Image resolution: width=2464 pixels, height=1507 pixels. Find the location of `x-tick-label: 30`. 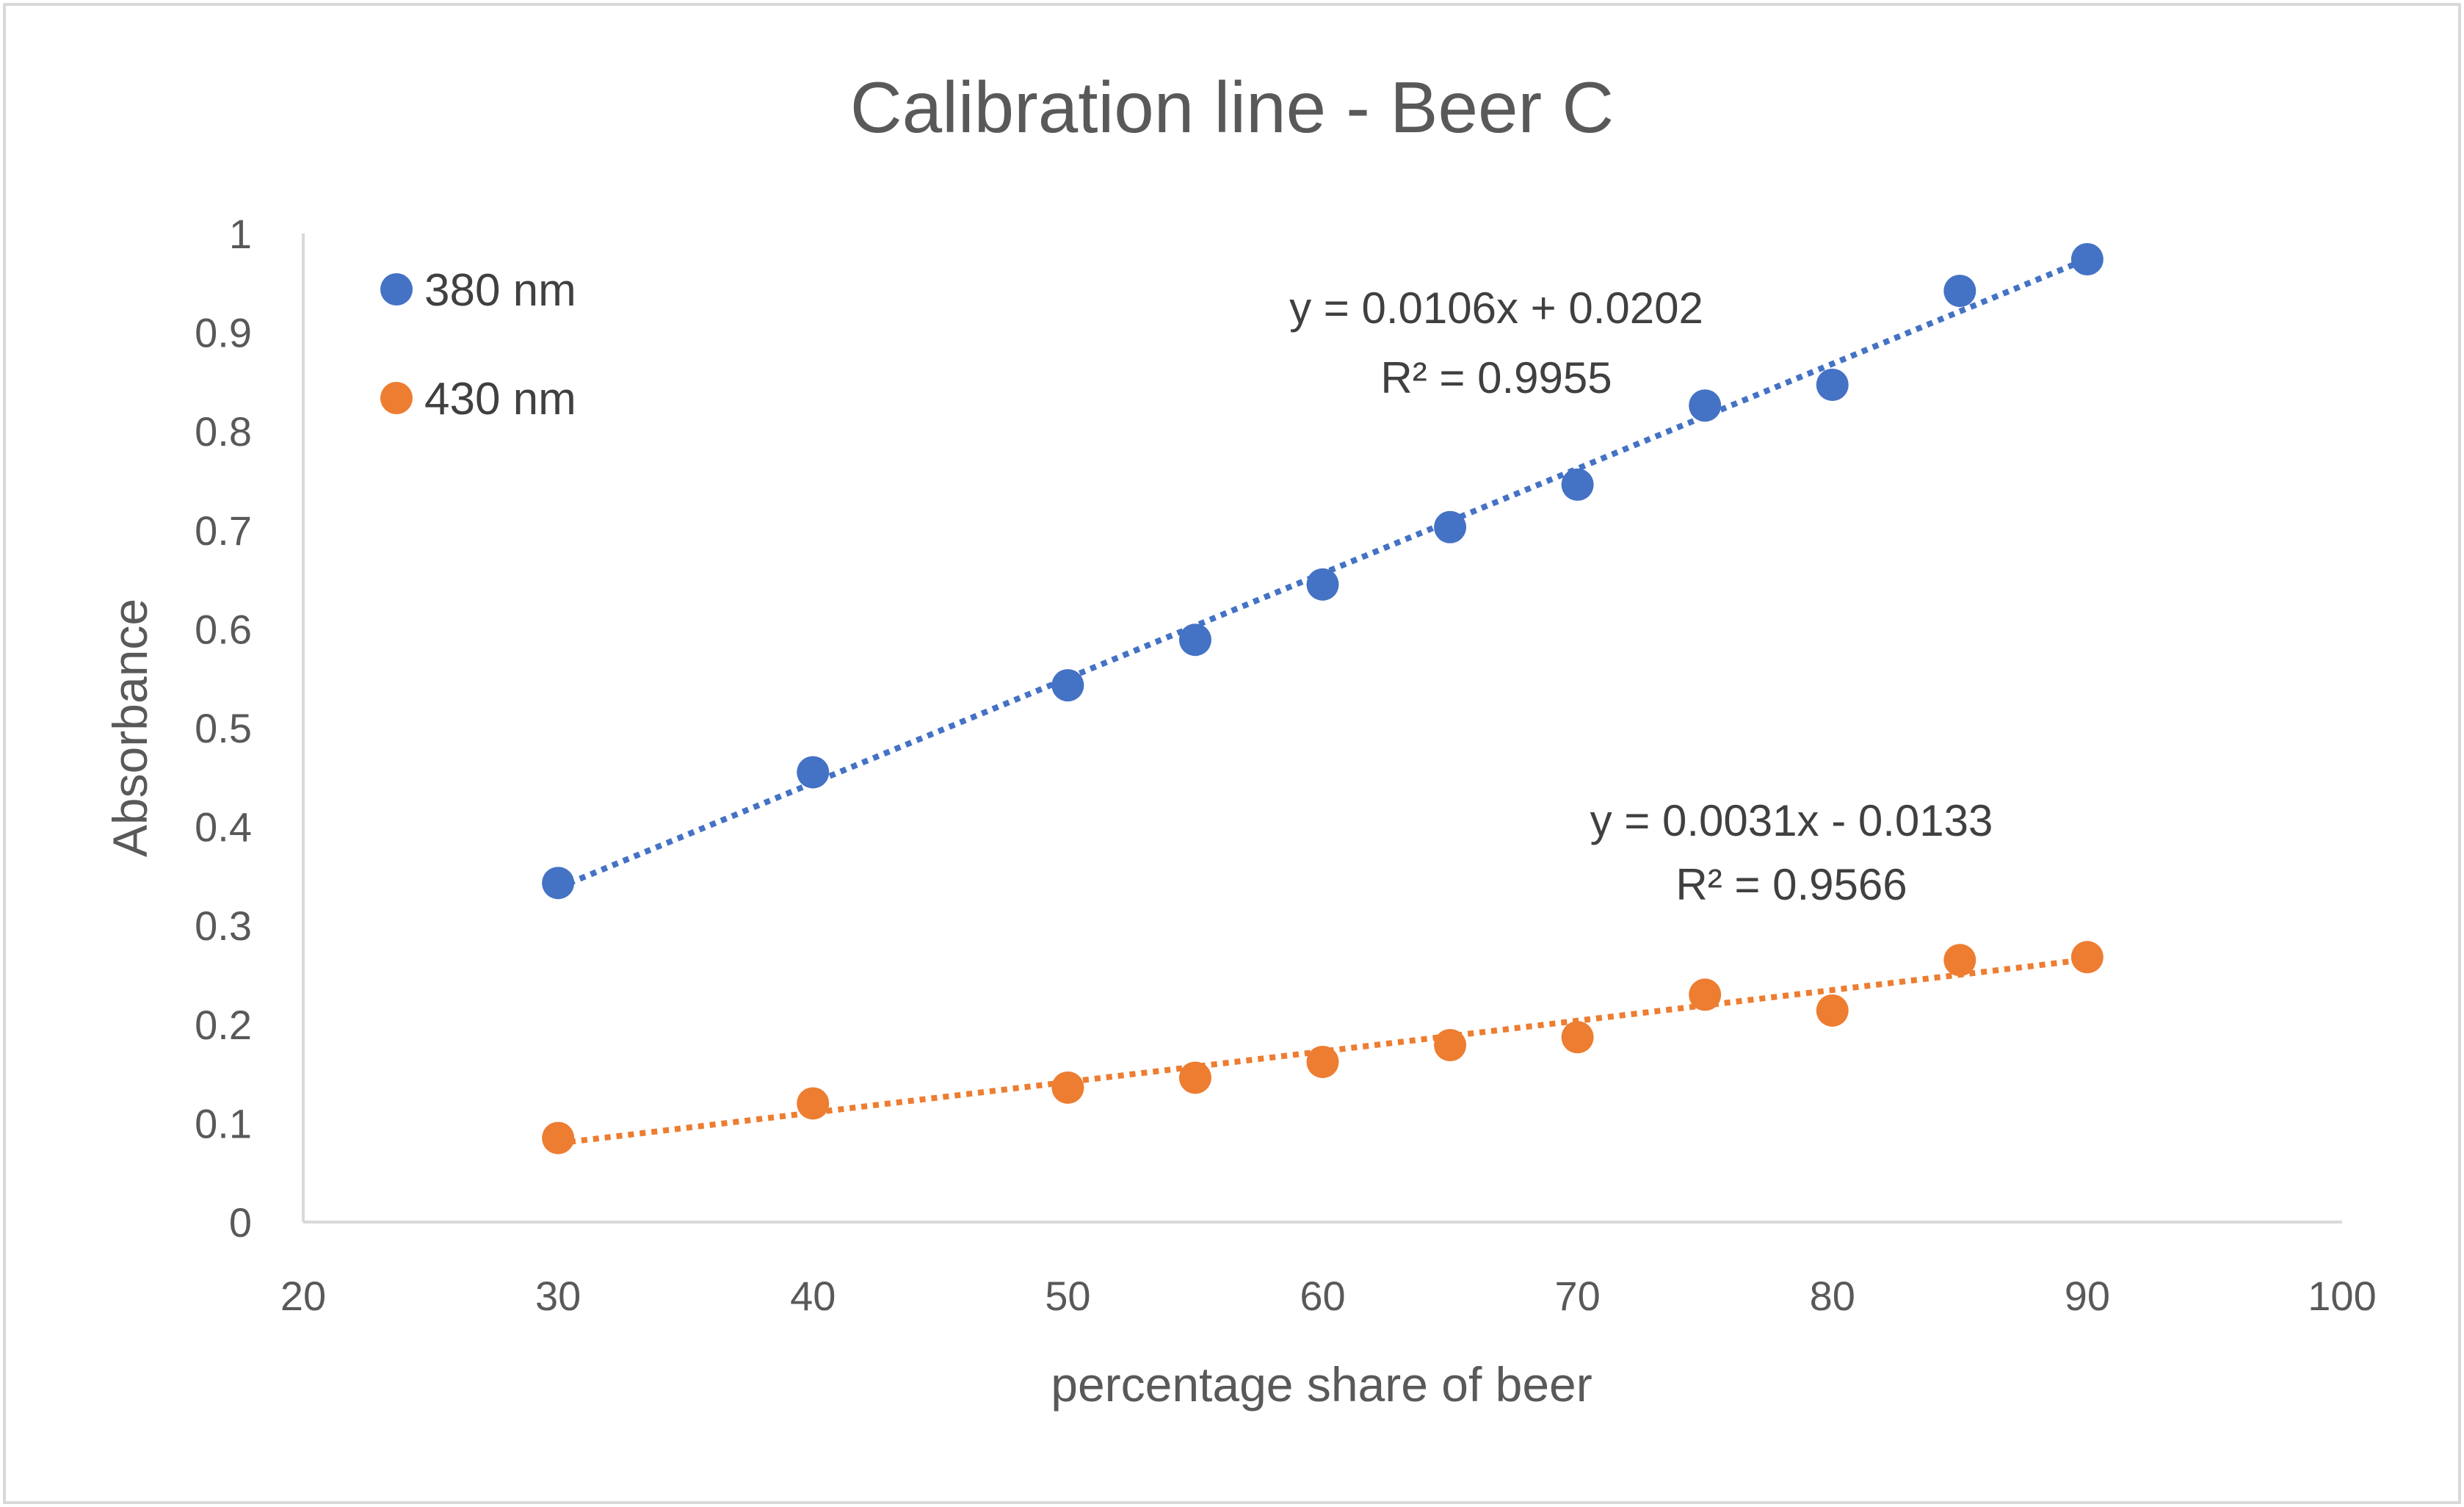

x-tick-label: 30 is located at coordinates (558, 1296).